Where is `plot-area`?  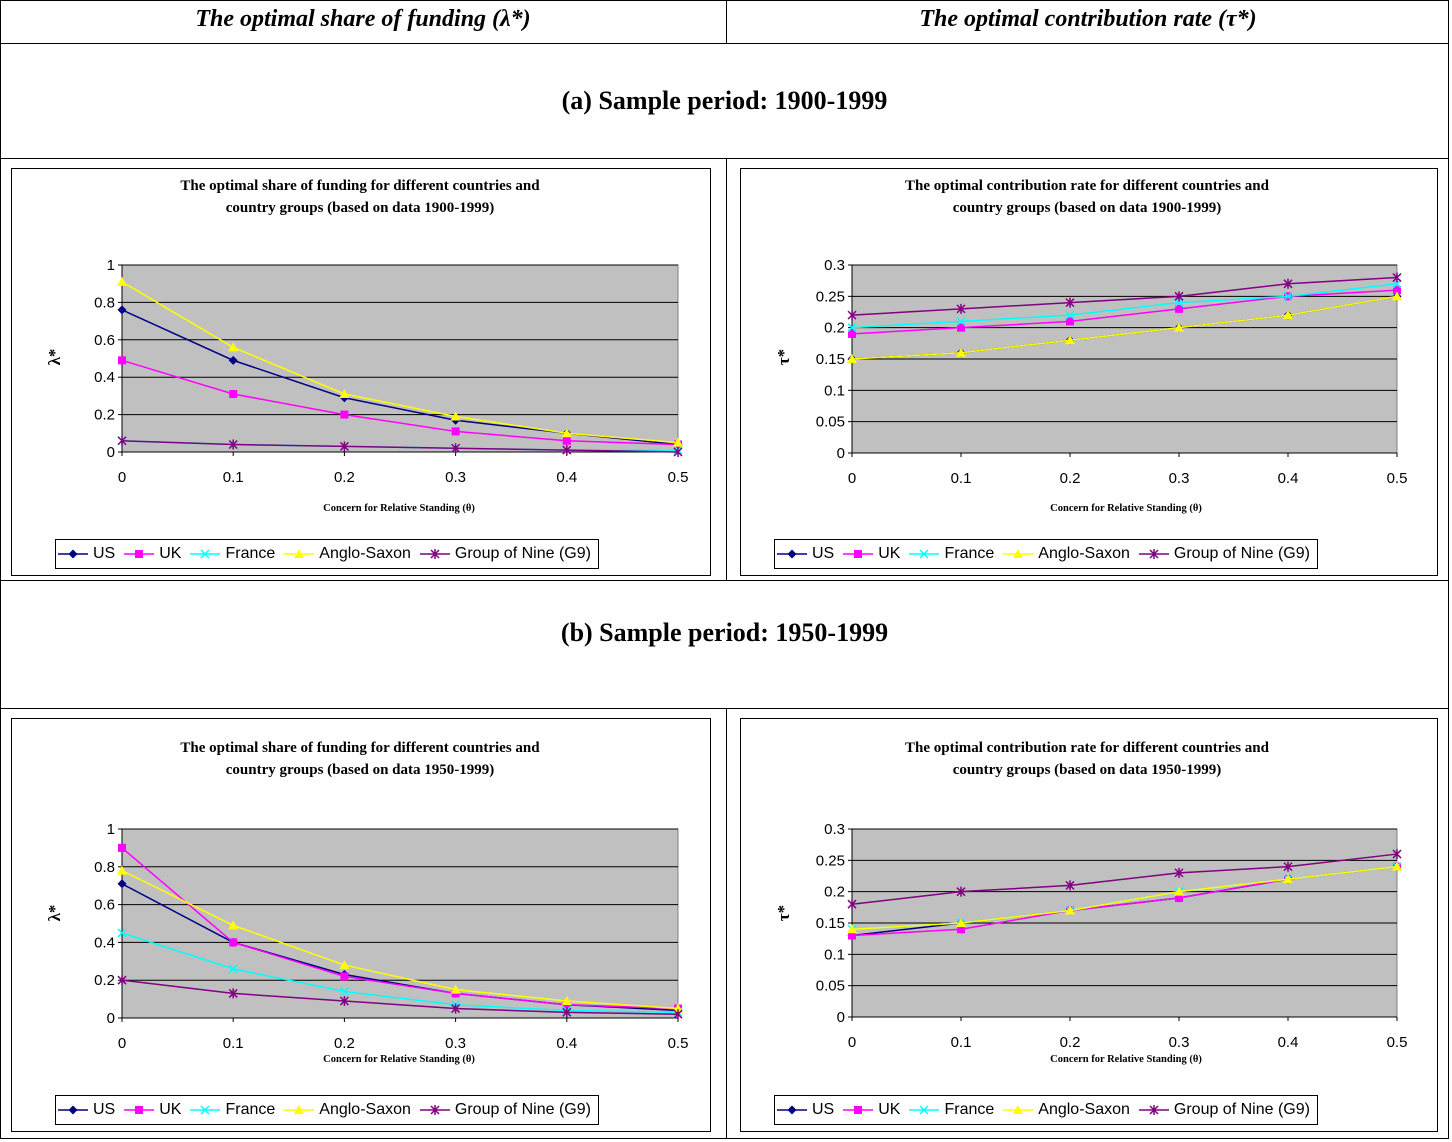
plot-area is located at coordinates (400, 923).